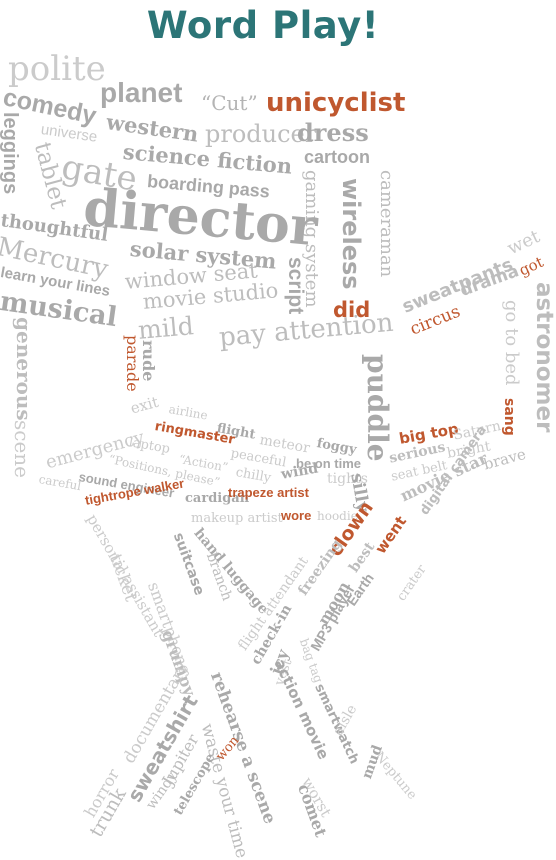 This screenshot has height=860, width=556. Describe the element at coordinates (148, 361) in the screenshot. I see `word-item: rude` at that location.